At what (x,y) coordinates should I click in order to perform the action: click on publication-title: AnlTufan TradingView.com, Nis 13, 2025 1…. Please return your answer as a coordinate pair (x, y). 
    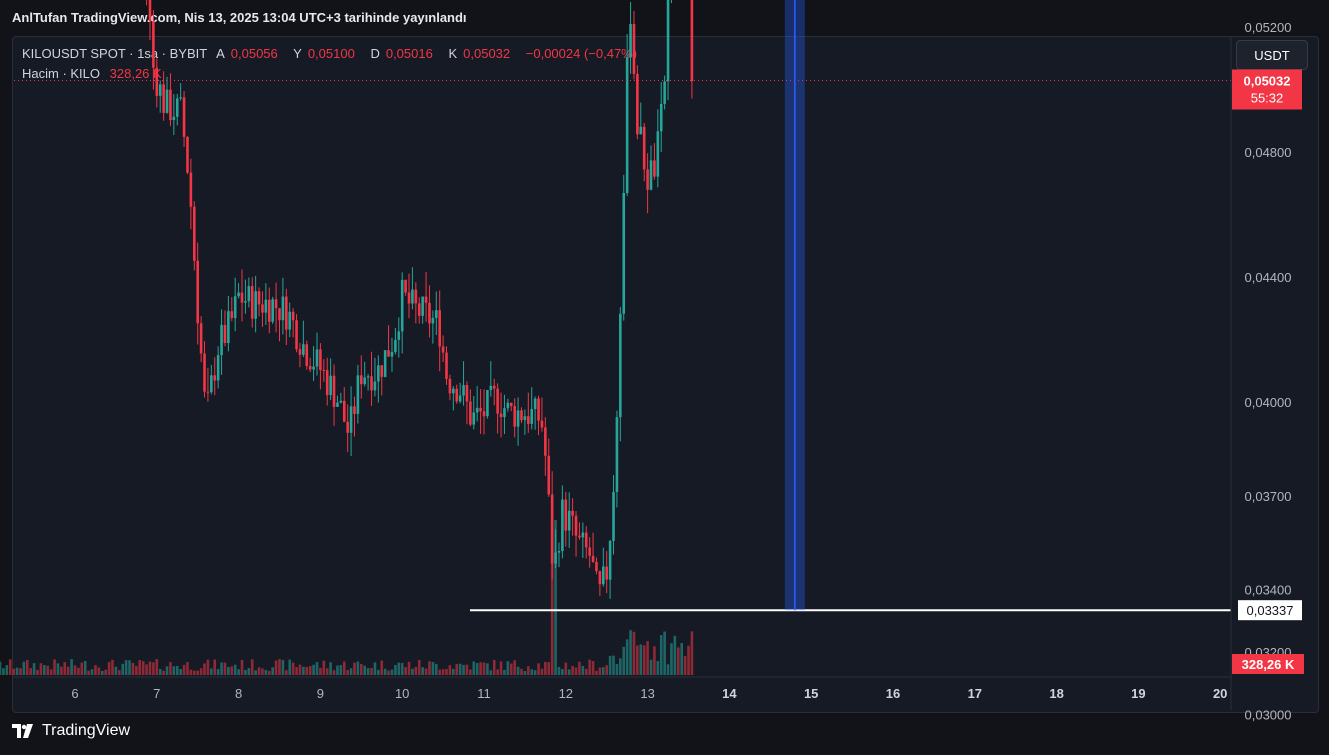
    Looking at the image, I should click on (239, 17).